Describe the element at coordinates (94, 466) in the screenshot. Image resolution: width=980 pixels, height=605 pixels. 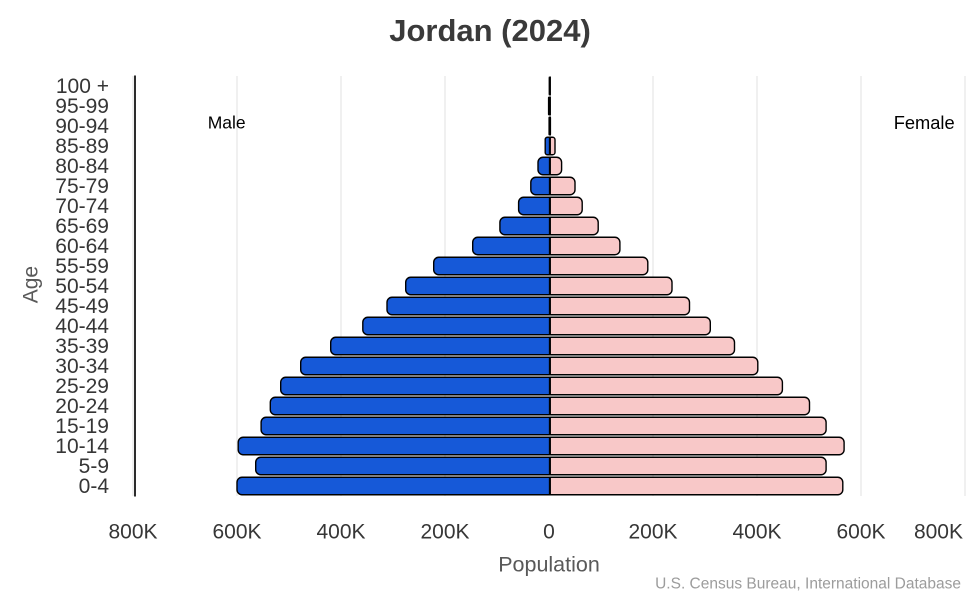
I see `svg-text: 5-9` at that location.